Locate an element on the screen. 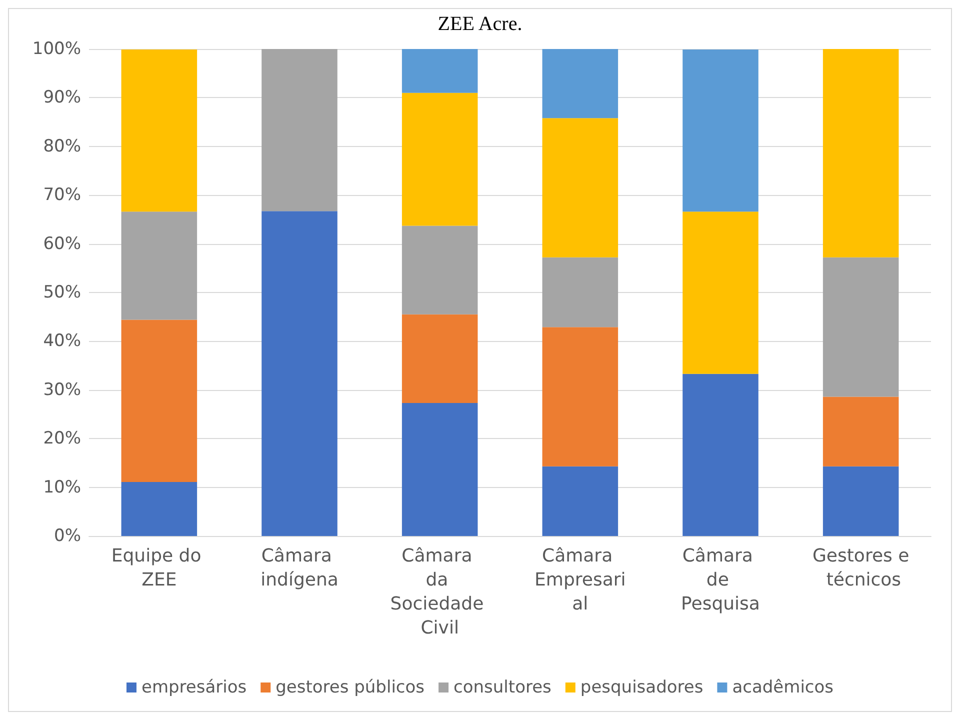  legend-label: gestores públicos is located at coordinates (350, 688).